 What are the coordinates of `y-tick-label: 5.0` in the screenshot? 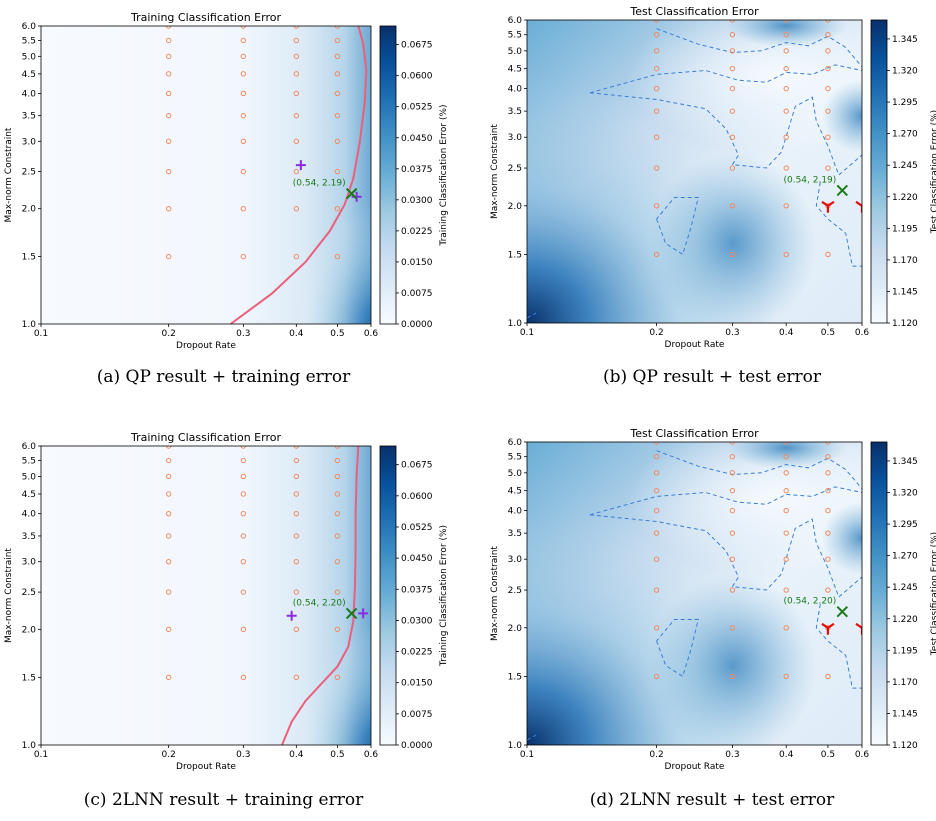 It's located at (515, 474).